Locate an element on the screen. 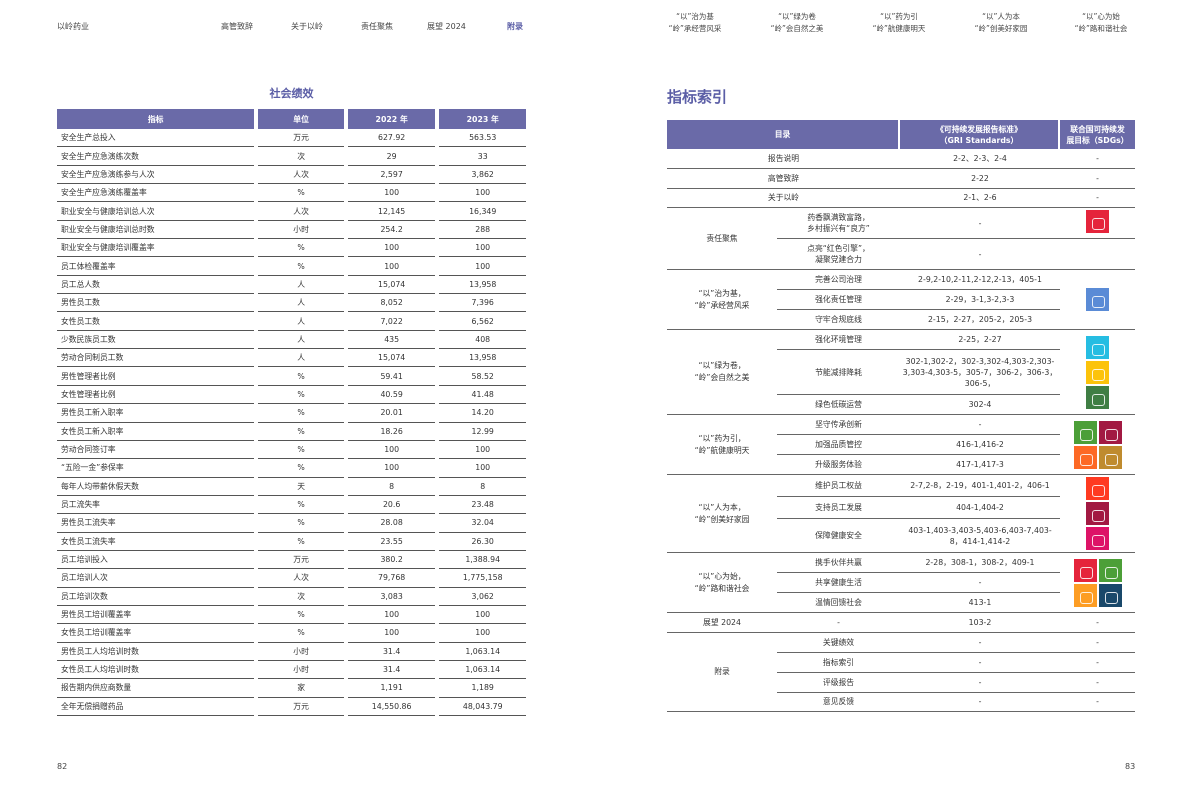 The height and width of the screenshot is (808, 1191). table-row: 守牢合规底线 2-15，2-27，205-2，205-3 is located at coordinates (901, 320).